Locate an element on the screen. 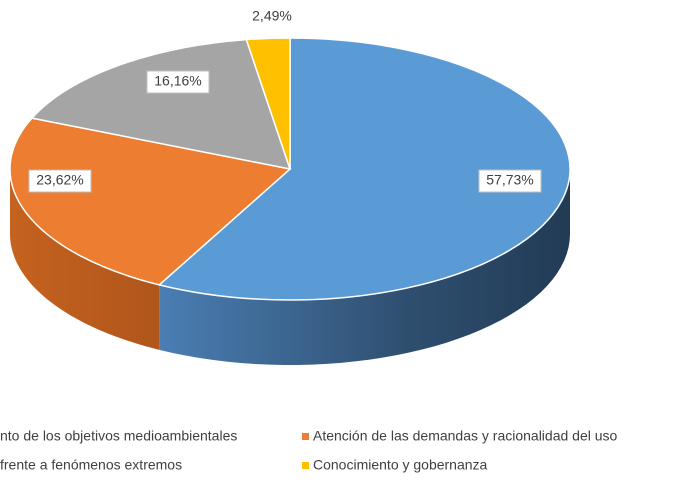 The height and width of the screenshot is (481, 675). legend-label: frente a fenómenos extremos is located at coordinates (91, 465).